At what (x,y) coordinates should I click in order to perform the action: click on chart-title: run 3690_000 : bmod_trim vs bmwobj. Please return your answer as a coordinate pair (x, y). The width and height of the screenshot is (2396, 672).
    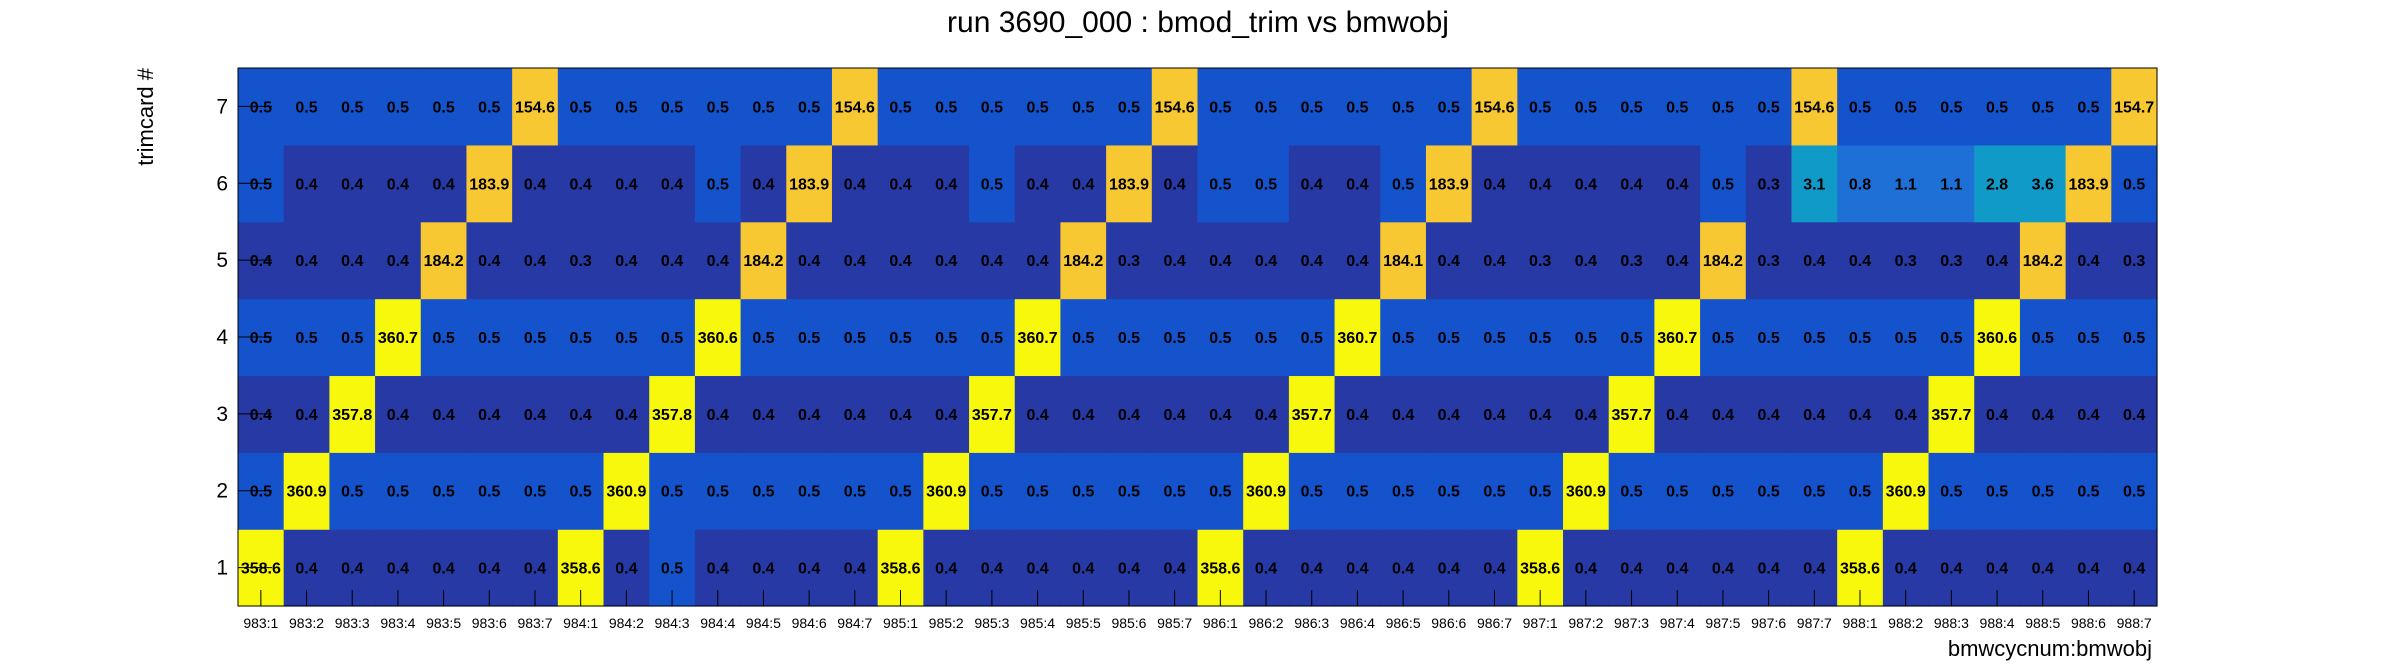
    Looking at the image, I should click on (1198, 22).